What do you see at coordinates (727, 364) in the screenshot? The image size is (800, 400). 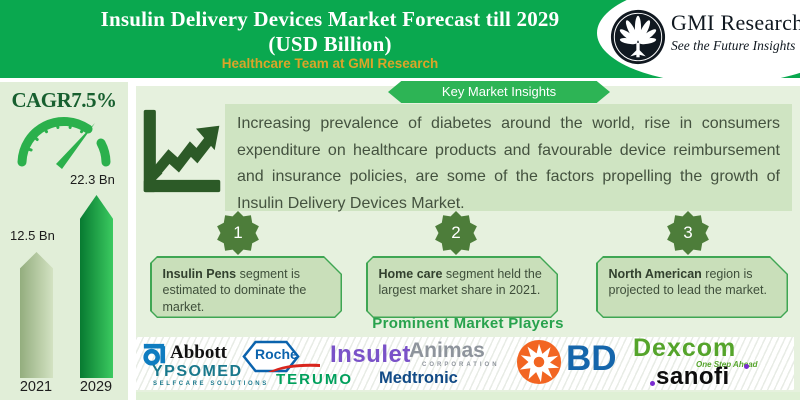 I see `logo-dexcom-tagline: One Step Ahead` at bounding box center [727, 364].